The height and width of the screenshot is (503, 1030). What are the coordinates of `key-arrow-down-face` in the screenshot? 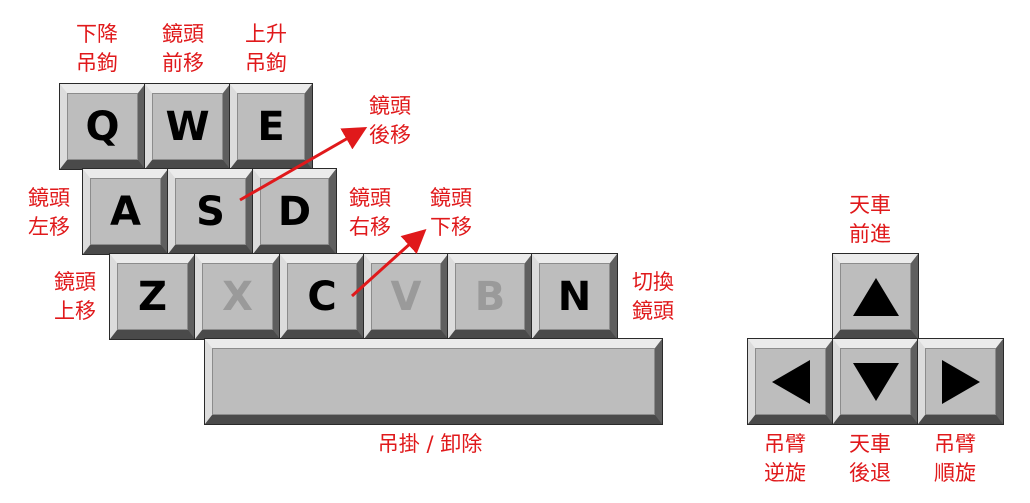 It's located at (875, 381).